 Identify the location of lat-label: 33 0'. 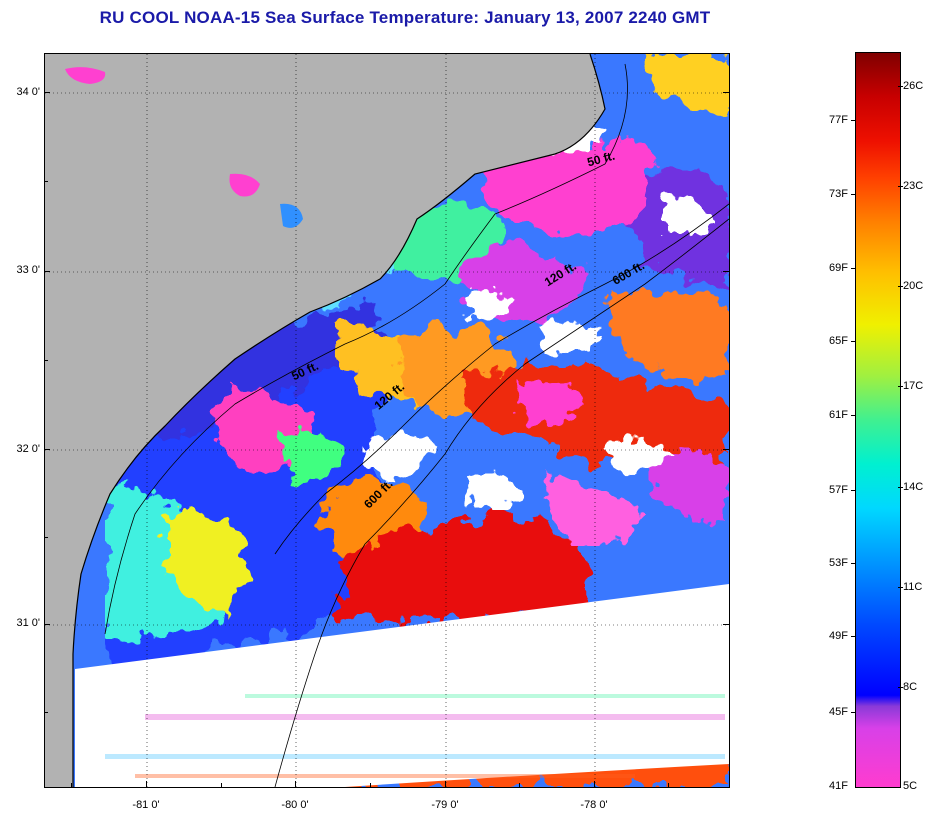
(28, 270).